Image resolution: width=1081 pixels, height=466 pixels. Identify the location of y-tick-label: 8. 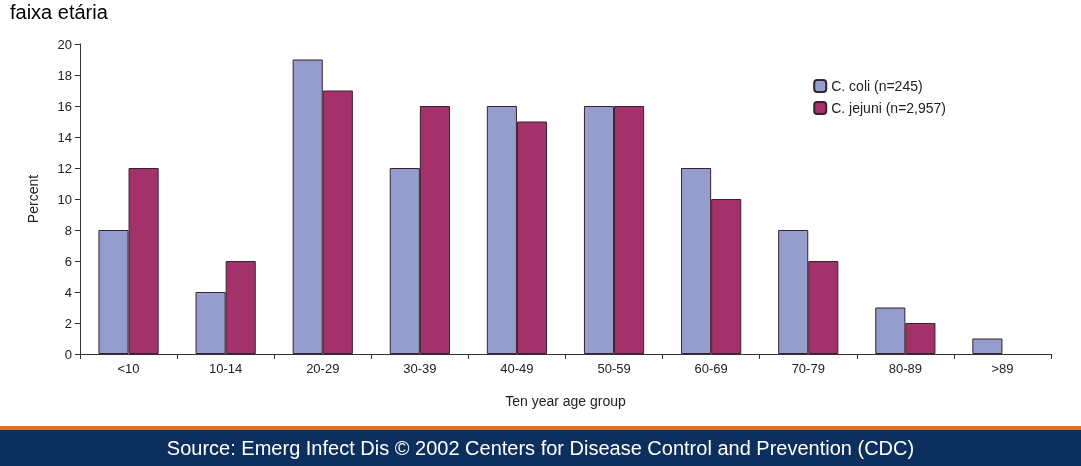
(68, 230).